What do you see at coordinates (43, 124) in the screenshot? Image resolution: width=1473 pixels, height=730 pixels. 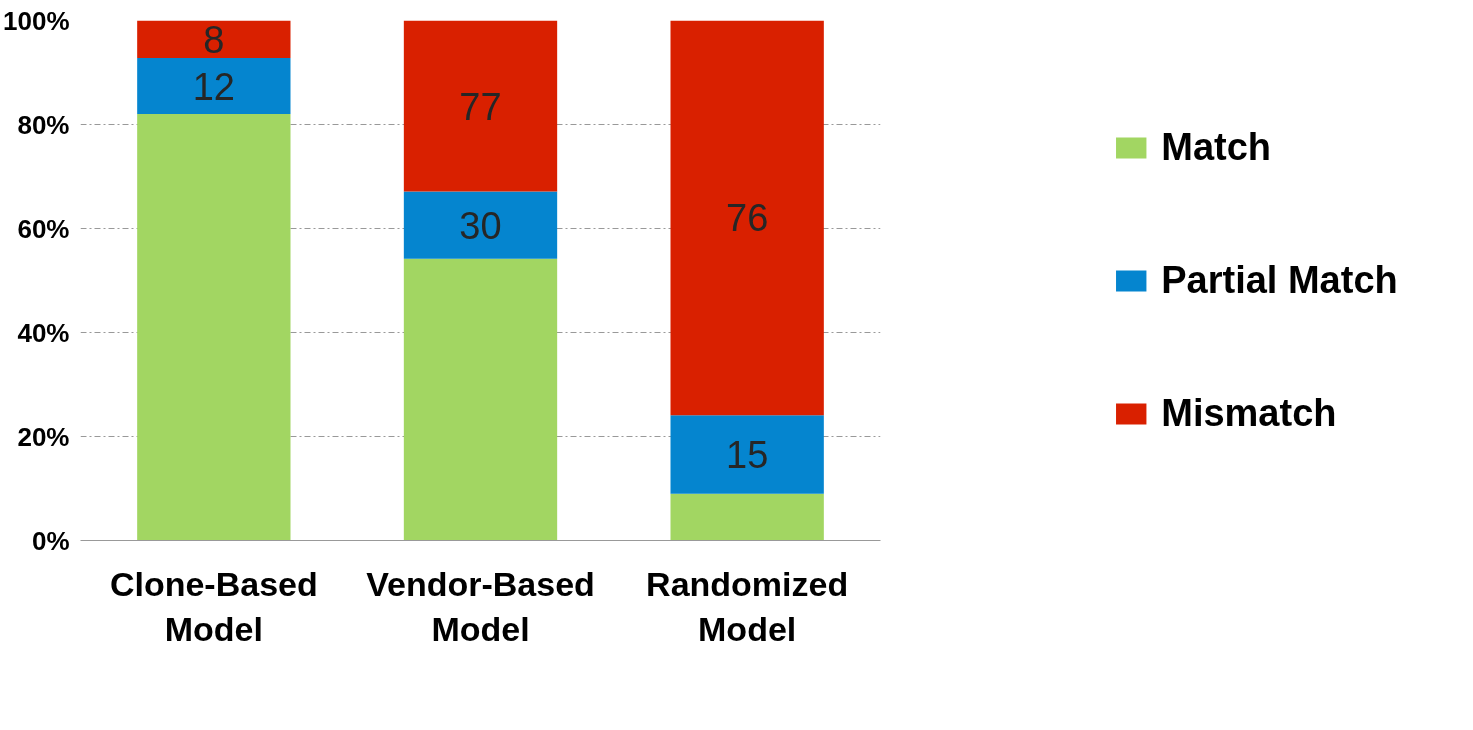 I see `y-tick-label: 80%` at bounding box center [43, 124].